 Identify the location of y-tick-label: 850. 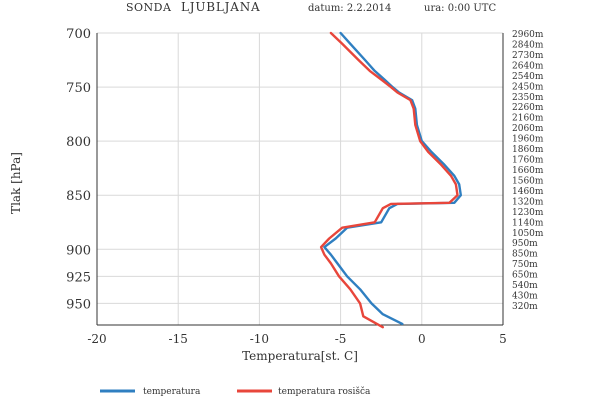
(78, 196).